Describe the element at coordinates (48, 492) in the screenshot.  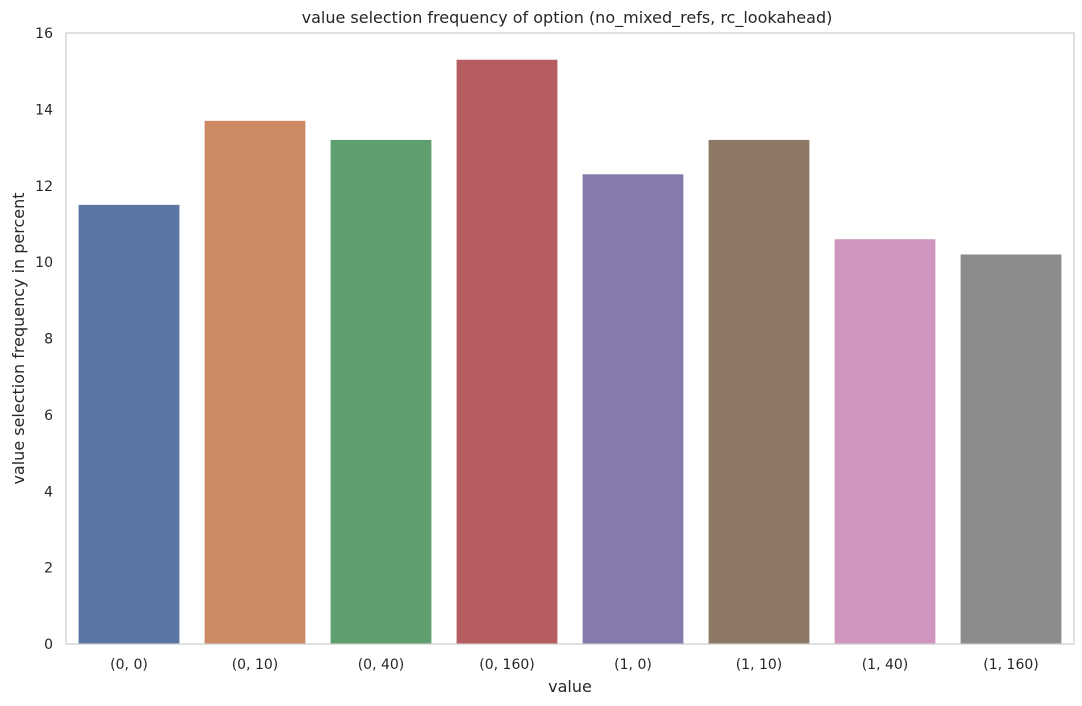
I see `y-tick-label: 4` at that location.